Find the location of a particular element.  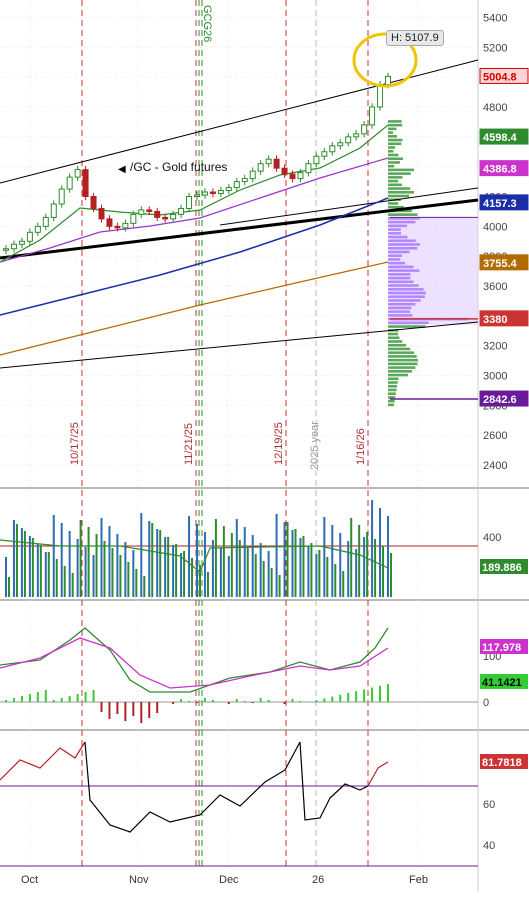

date-marker-label: 12/19/25 is located at coordinates (279, 443).